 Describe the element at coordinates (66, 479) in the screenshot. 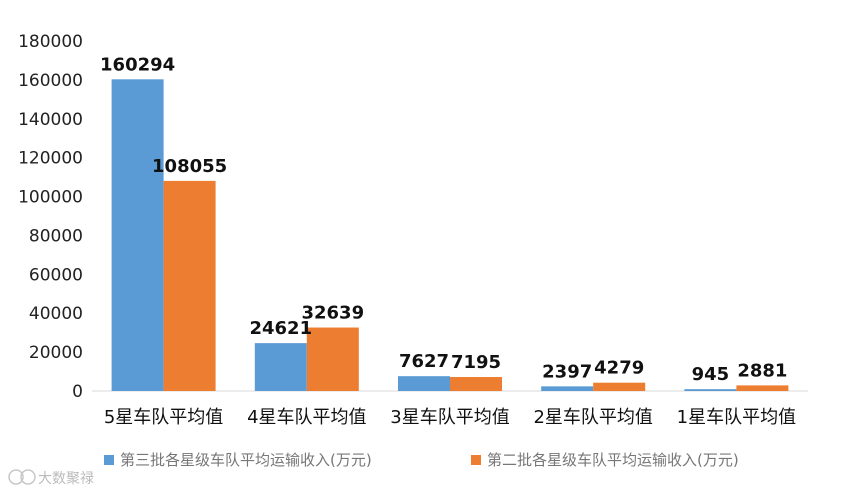

I see `watermark-text: 大数聚禄` at that location.